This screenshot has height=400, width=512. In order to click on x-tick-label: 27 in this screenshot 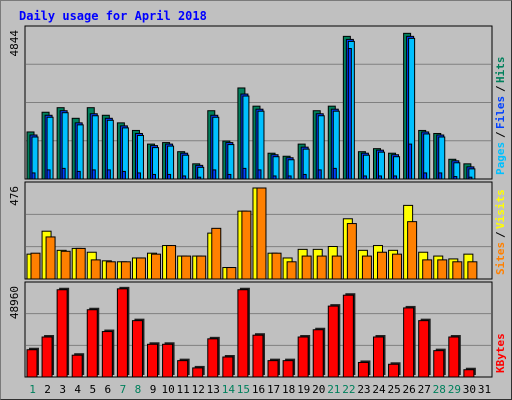, I will do `click(424, 389)`.